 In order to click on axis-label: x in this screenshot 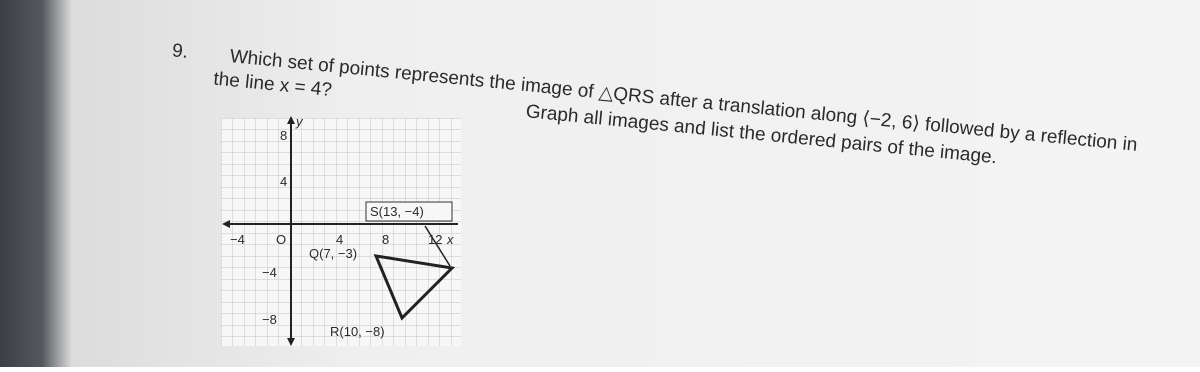, I will do `click(450, 239)`.